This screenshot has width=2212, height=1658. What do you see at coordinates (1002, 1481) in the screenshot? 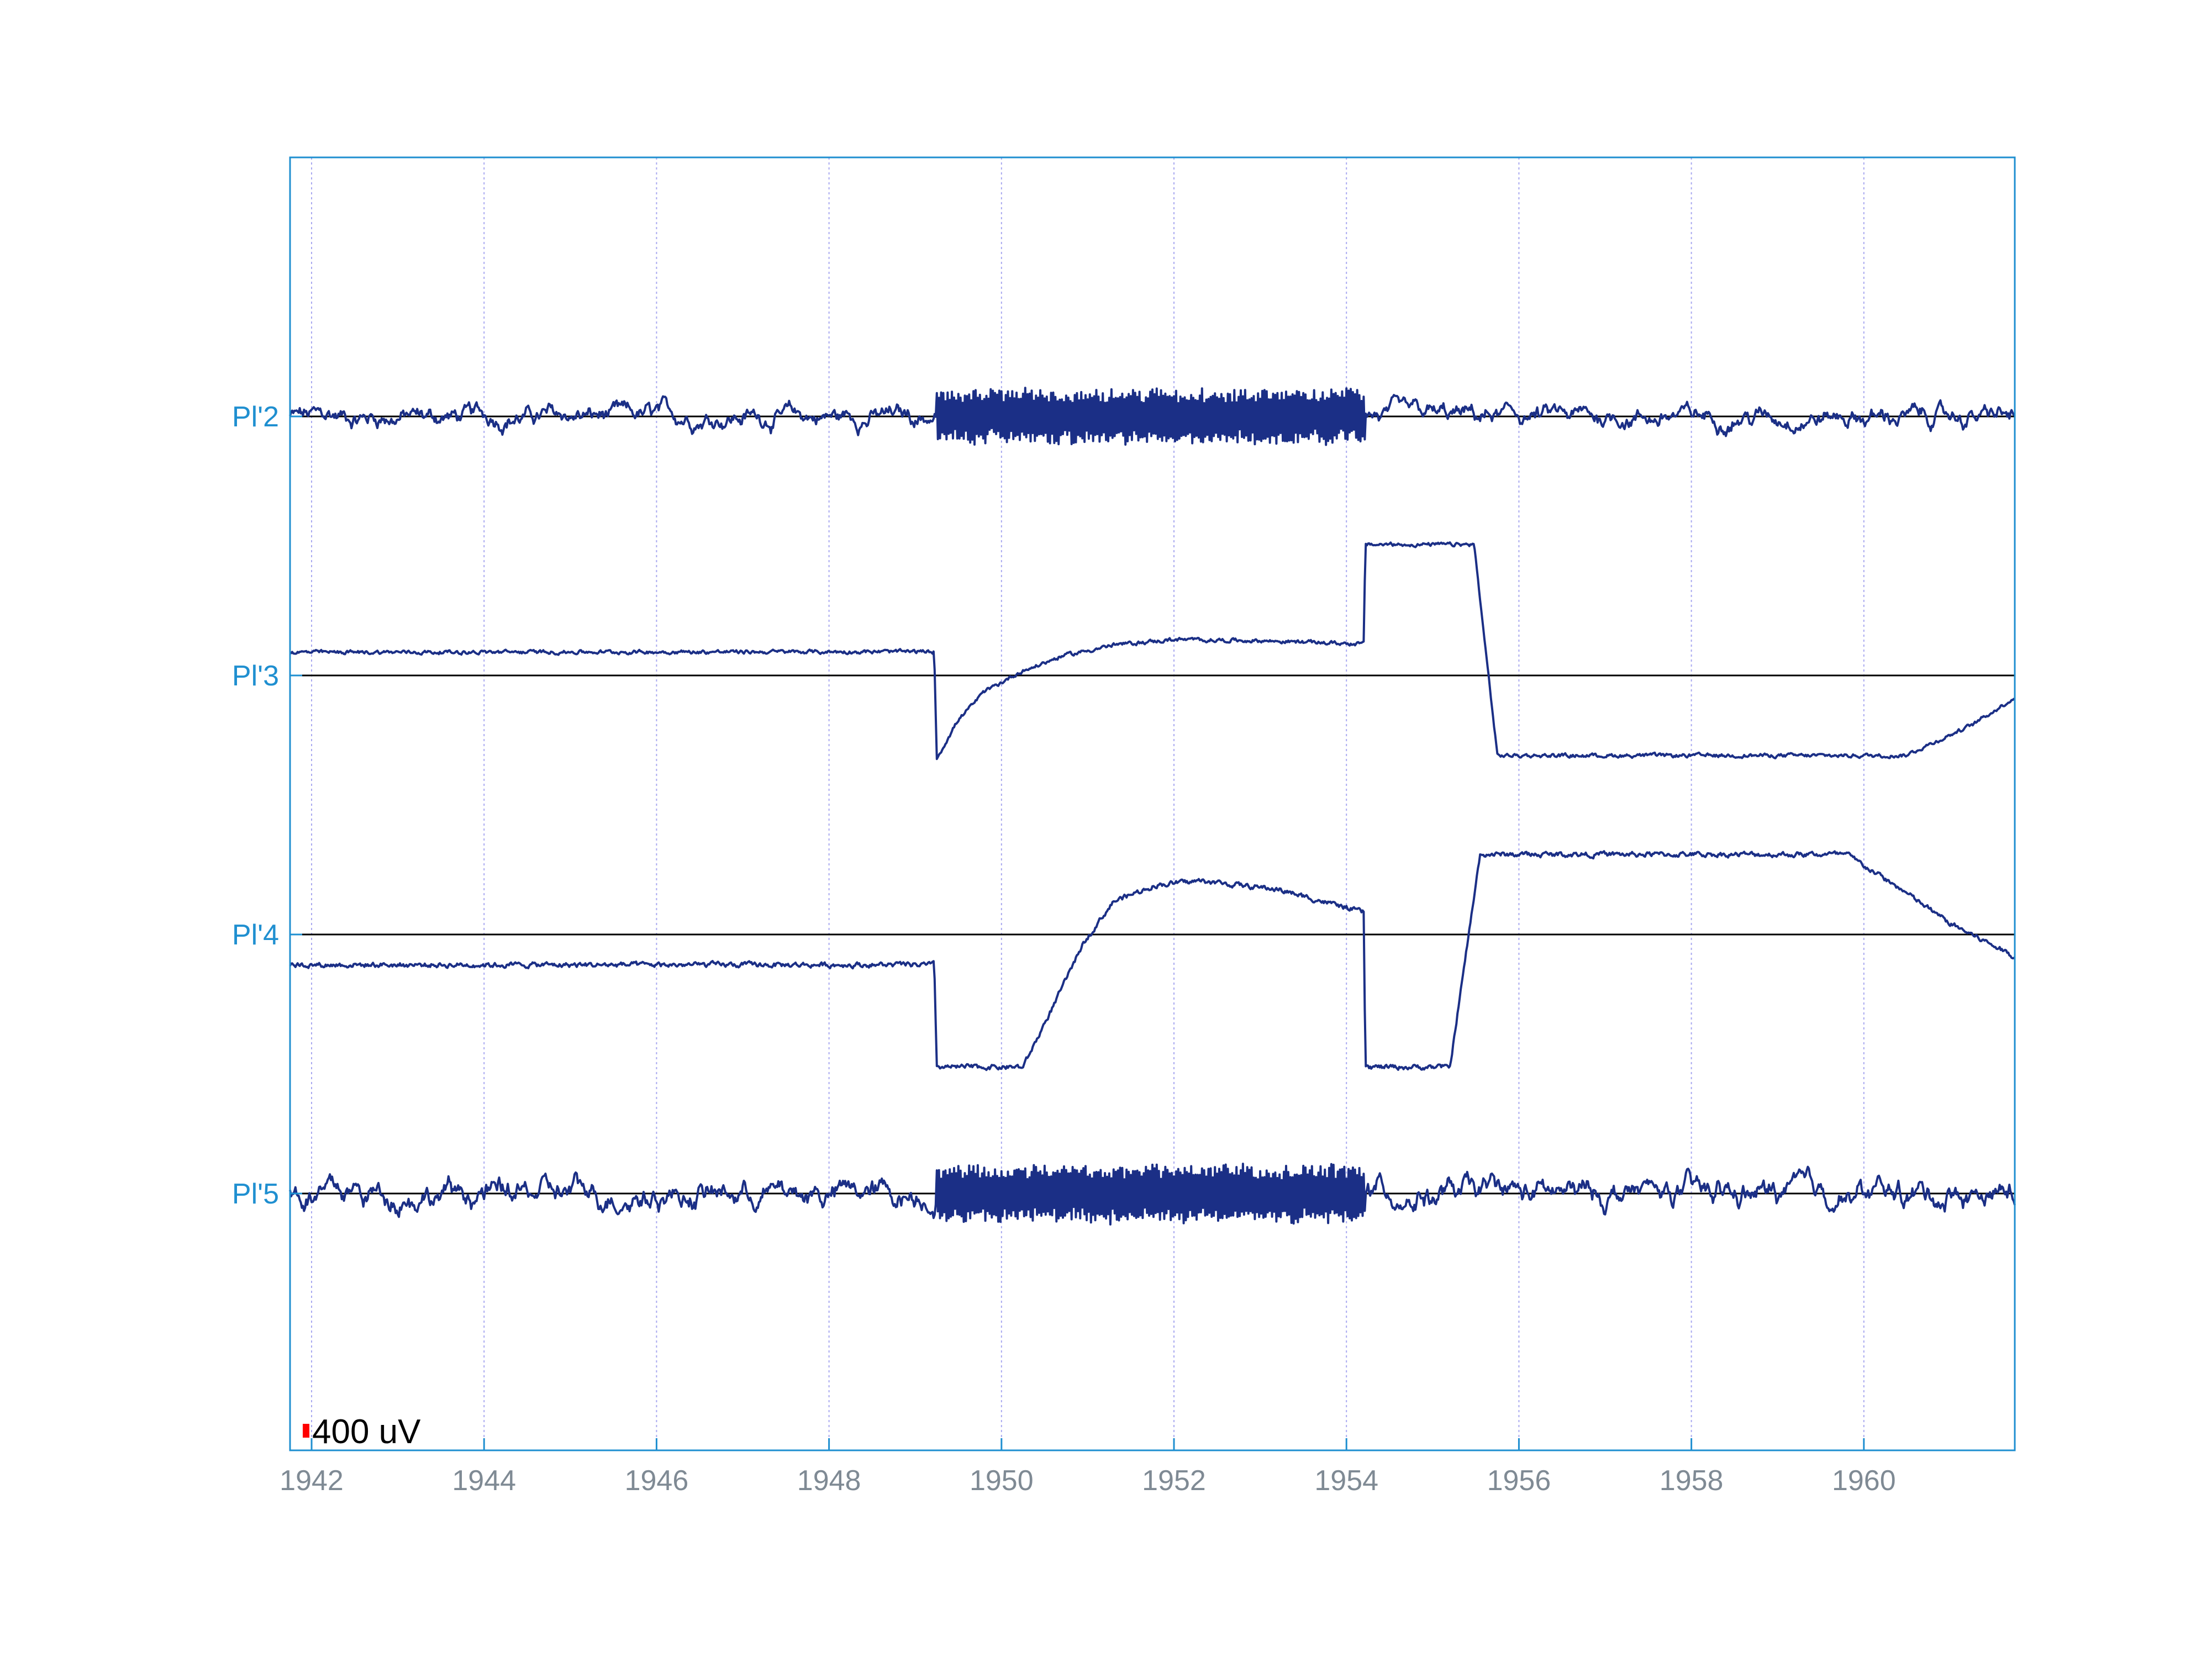
I see `x-tick-label: 1950` at bounding box center [1002, 1481].